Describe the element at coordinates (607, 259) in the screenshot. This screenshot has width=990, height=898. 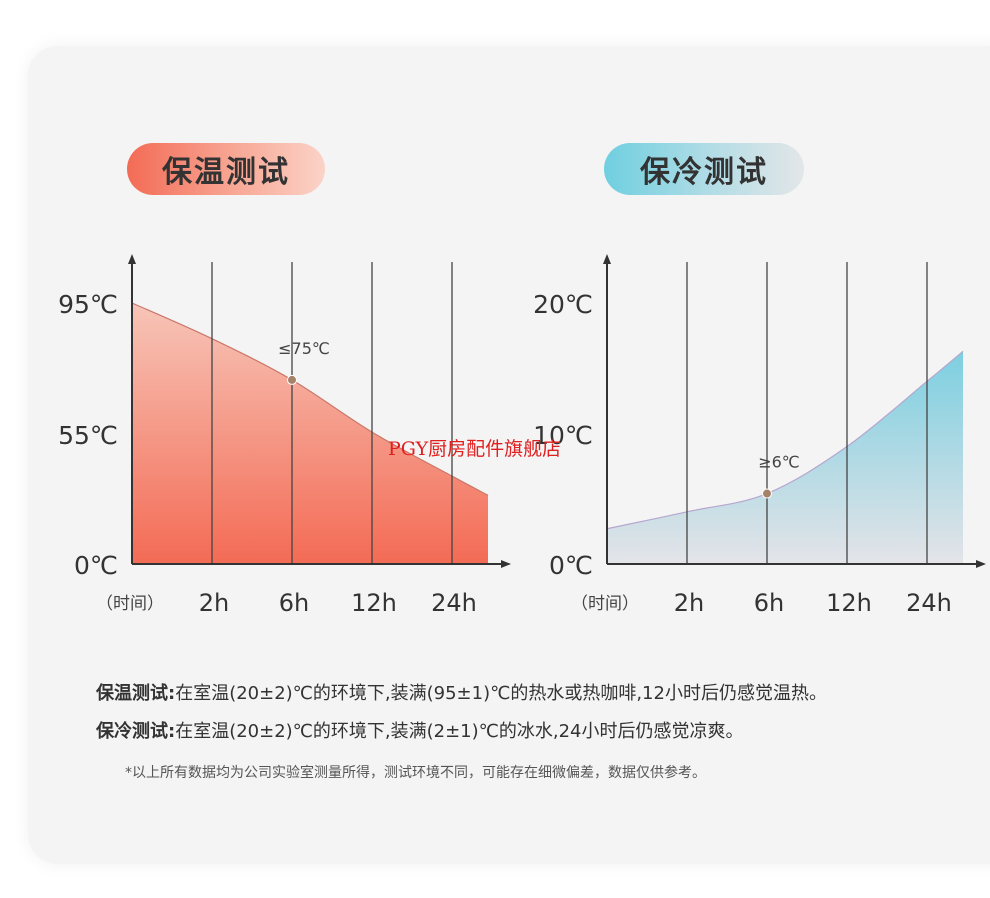
I see `cold-y-axis-arrow` at that location.